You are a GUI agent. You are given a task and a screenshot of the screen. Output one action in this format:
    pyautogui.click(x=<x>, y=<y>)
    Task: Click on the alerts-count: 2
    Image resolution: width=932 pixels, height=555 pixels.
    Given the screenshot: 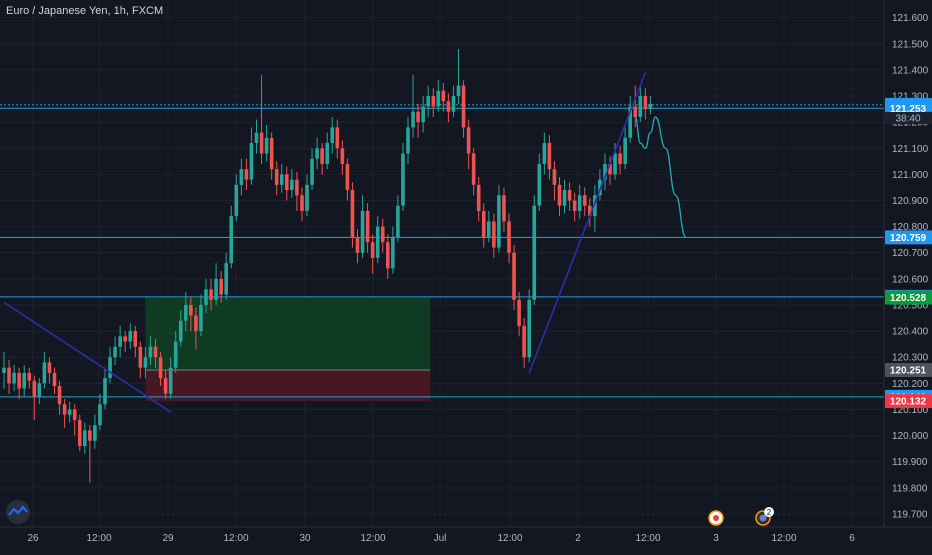 What is the action you would take?
    pyautogui.click(x=769, y=512)
    